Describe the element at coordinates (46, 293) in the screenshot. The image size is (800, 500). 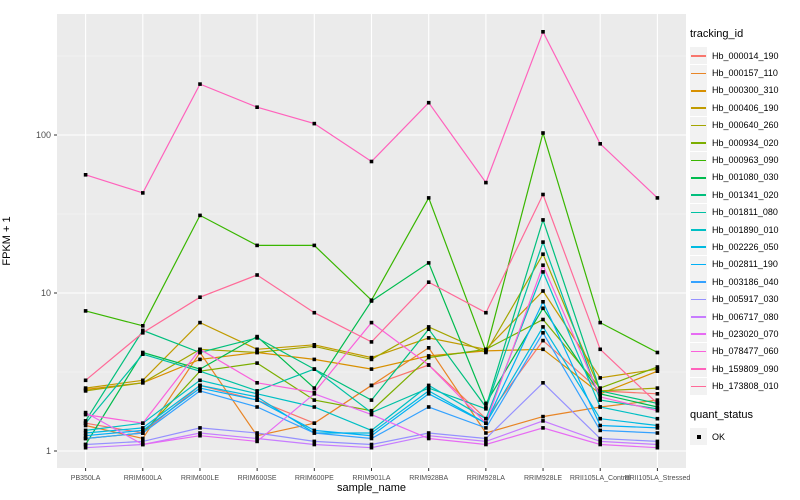
I see `y-tick-label: 10` at that location.